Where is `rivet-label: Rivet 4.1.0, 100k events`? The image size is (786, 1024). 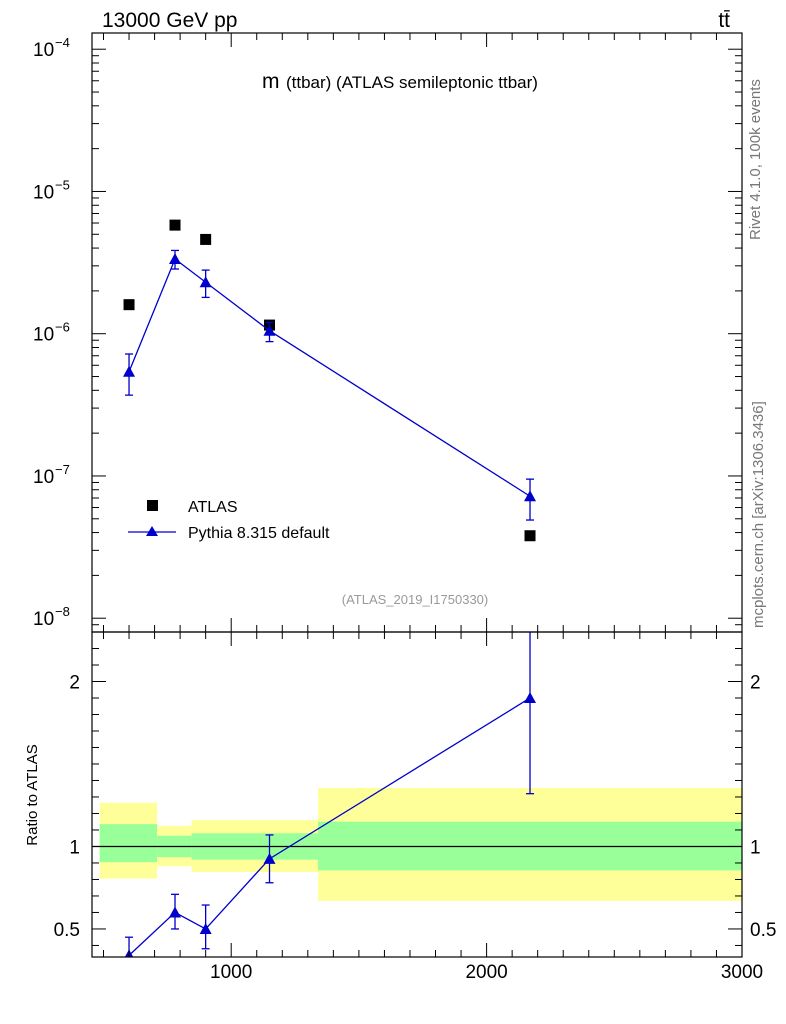 rivet-label: Rivet 4.1.0, 100k events is located at coordinates (755, 159).